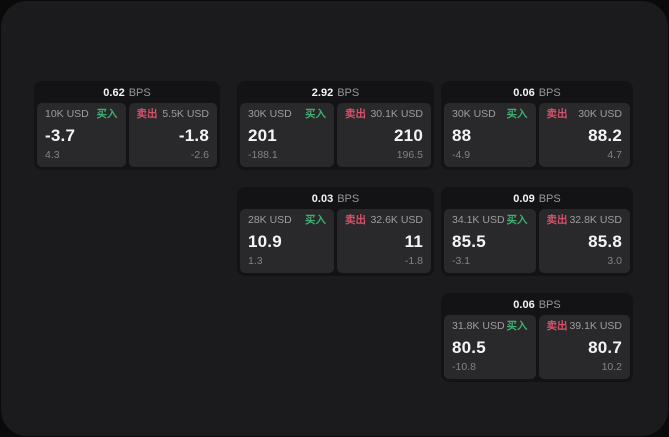  What do you see at coordinates (265, 241) in the screenshot?
I see `buy-price-value: 10.9` at bounding box center [265, 241].